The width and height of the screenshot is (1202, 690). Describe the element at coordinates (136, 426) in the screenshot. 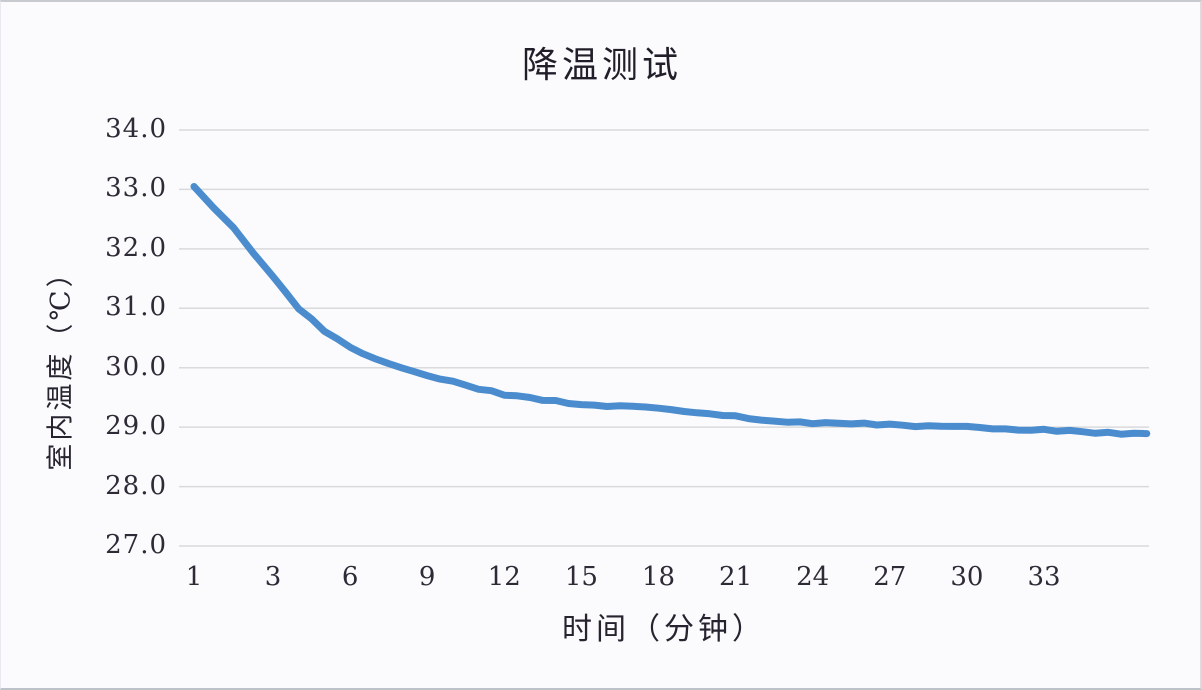

I see `y-tick-label: 29.0` at that location.